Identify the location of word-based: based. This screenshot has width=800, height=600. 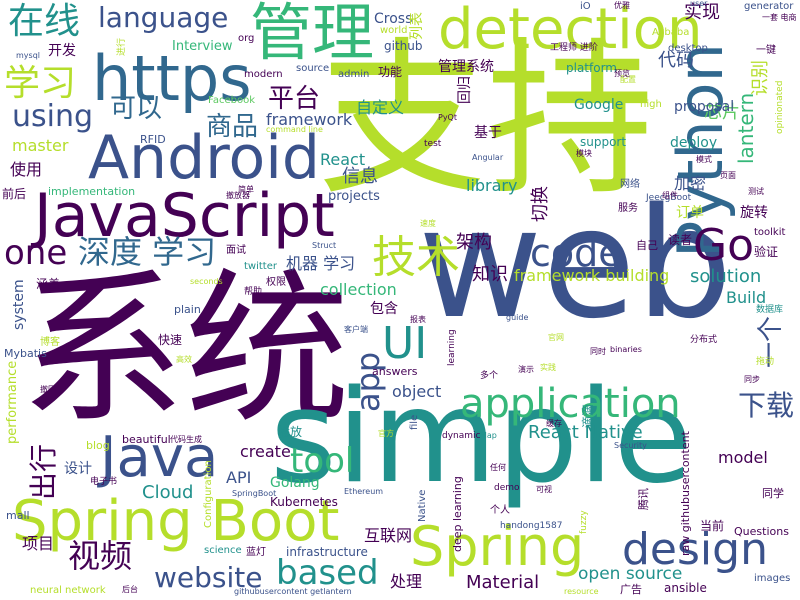
(327, 573).